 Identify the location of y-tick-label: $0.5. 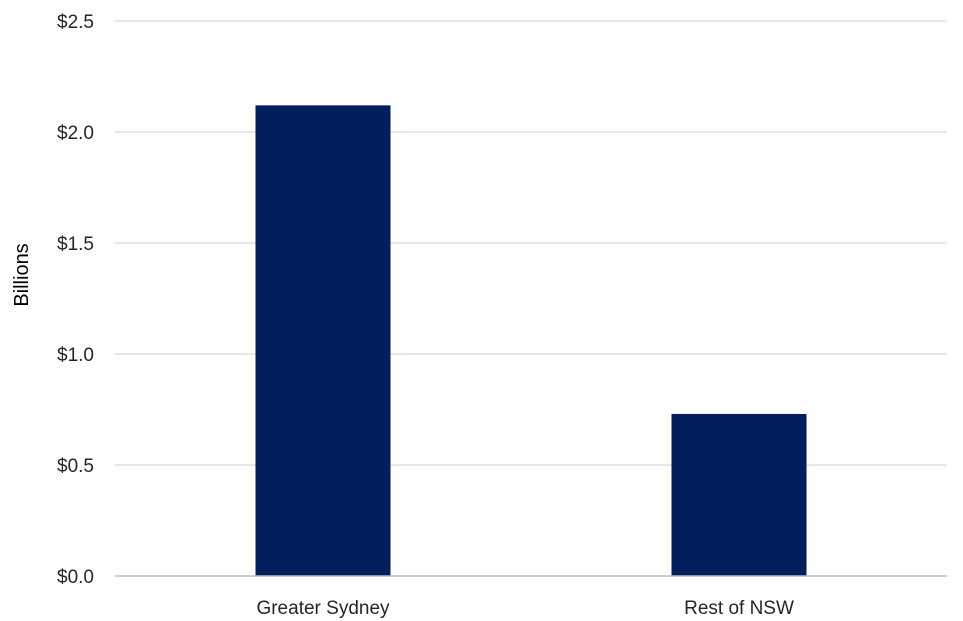
(75, 466).